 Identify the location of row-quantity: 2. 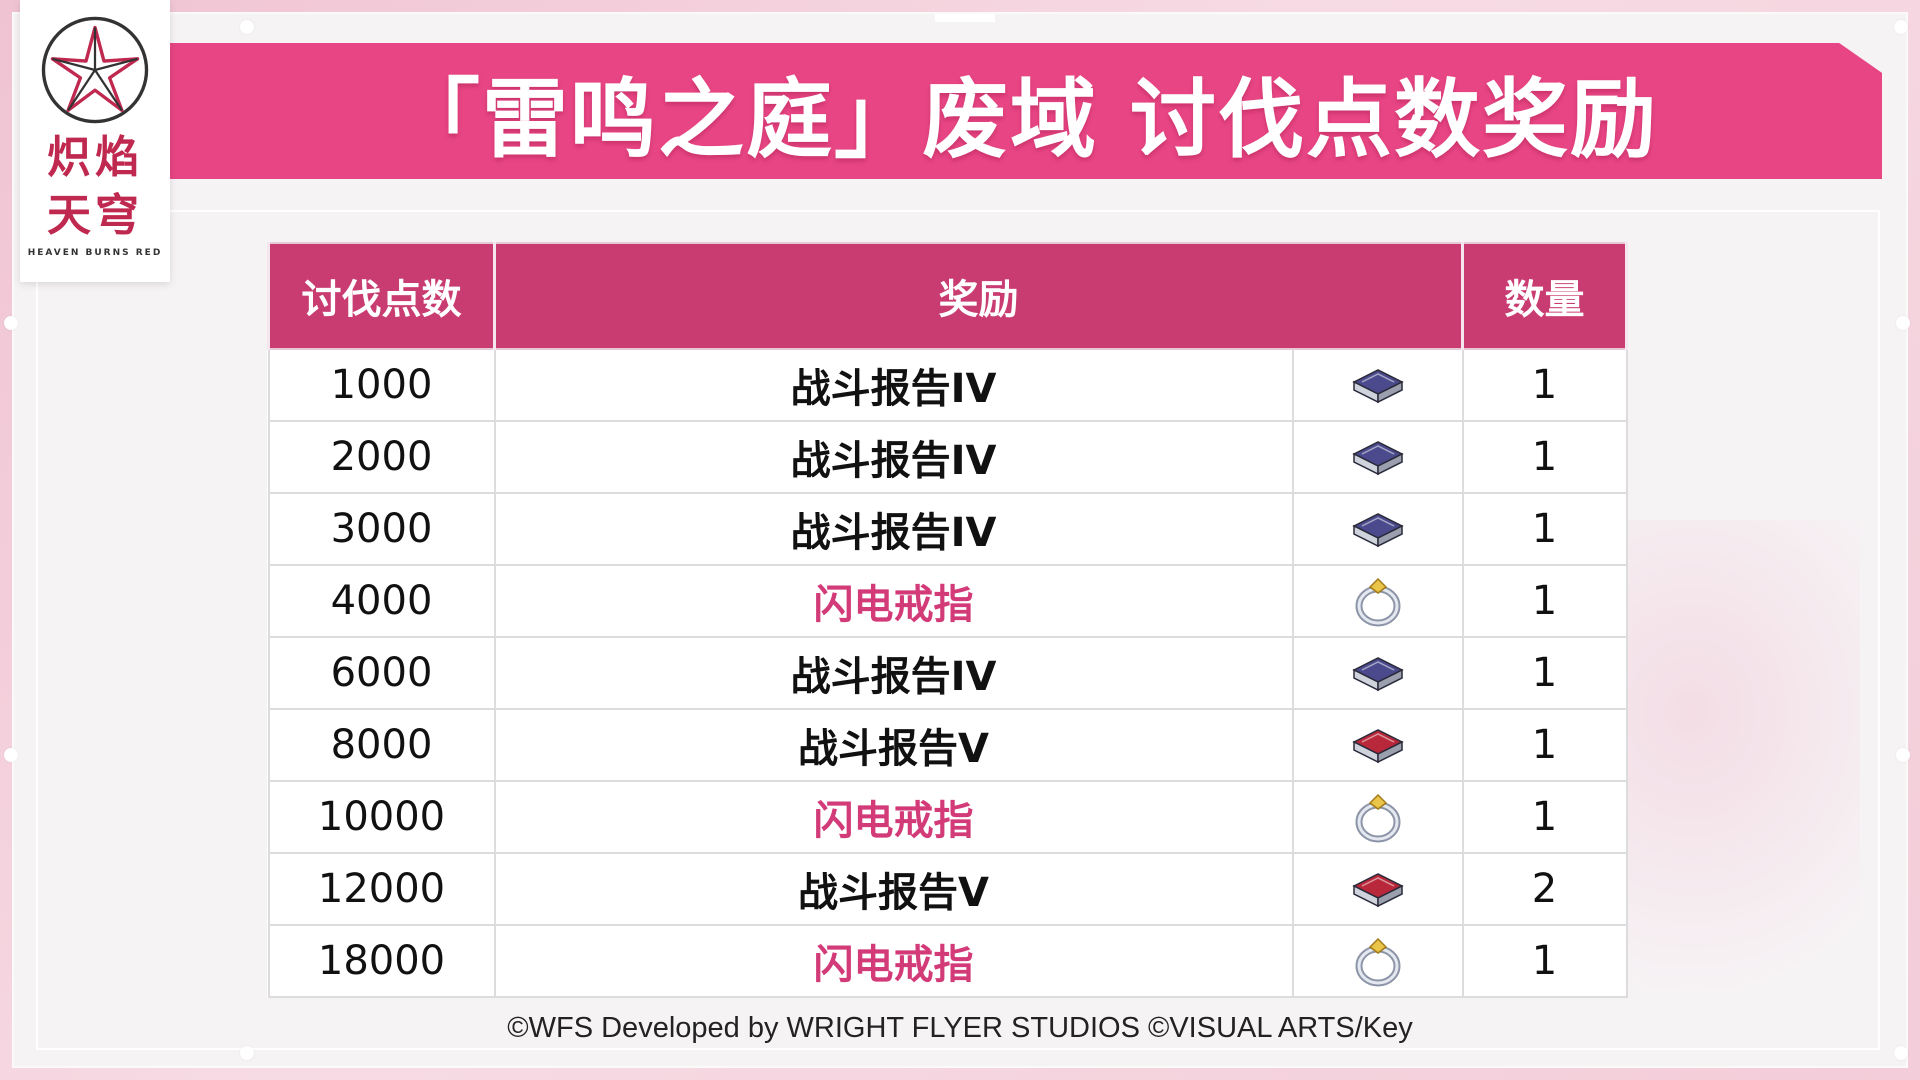
(1544, 889).